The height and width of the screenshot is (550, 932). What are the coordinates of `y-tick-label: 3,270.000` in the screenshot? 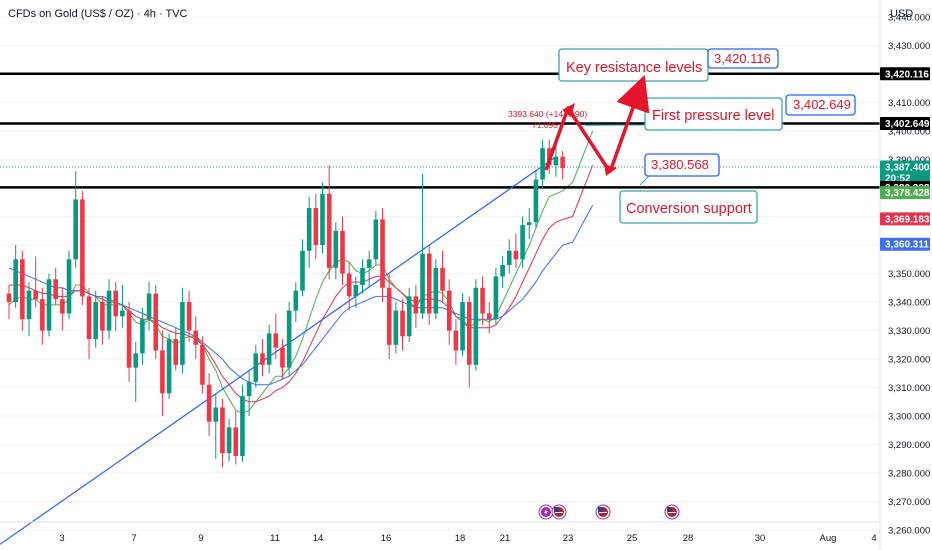 It's located at (909, 502).